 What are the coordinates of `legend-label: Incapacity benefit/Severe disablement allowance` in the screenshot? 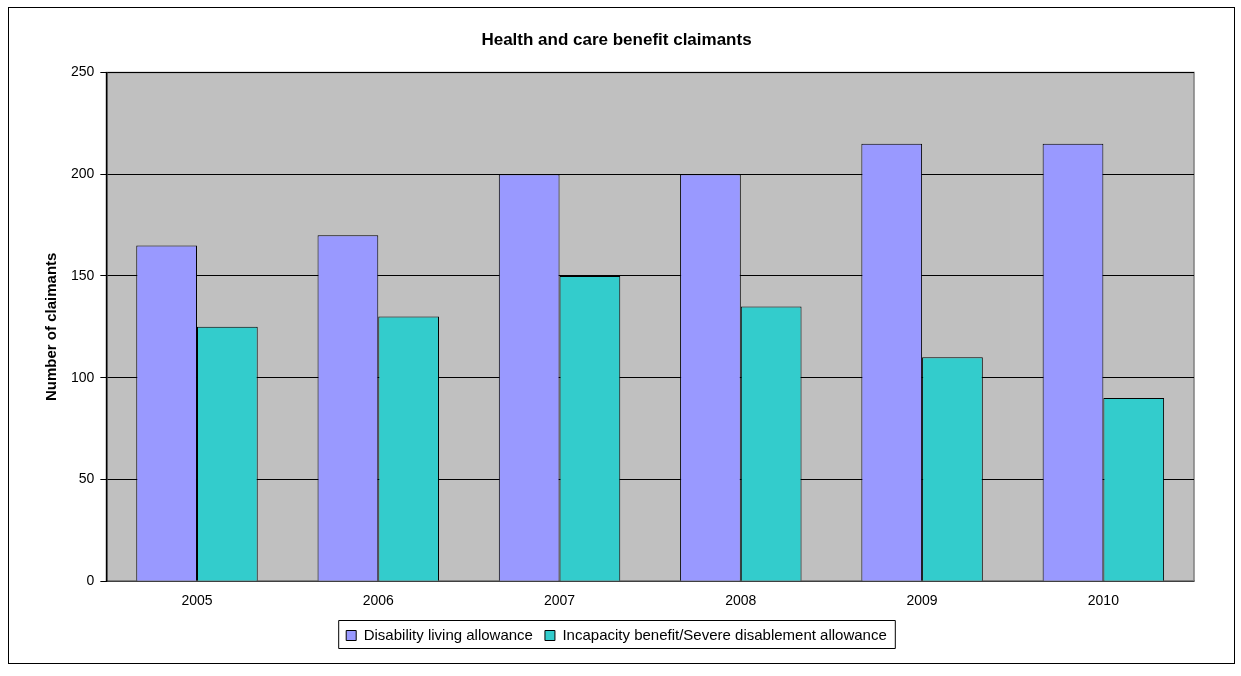 It's located at (724, 634).